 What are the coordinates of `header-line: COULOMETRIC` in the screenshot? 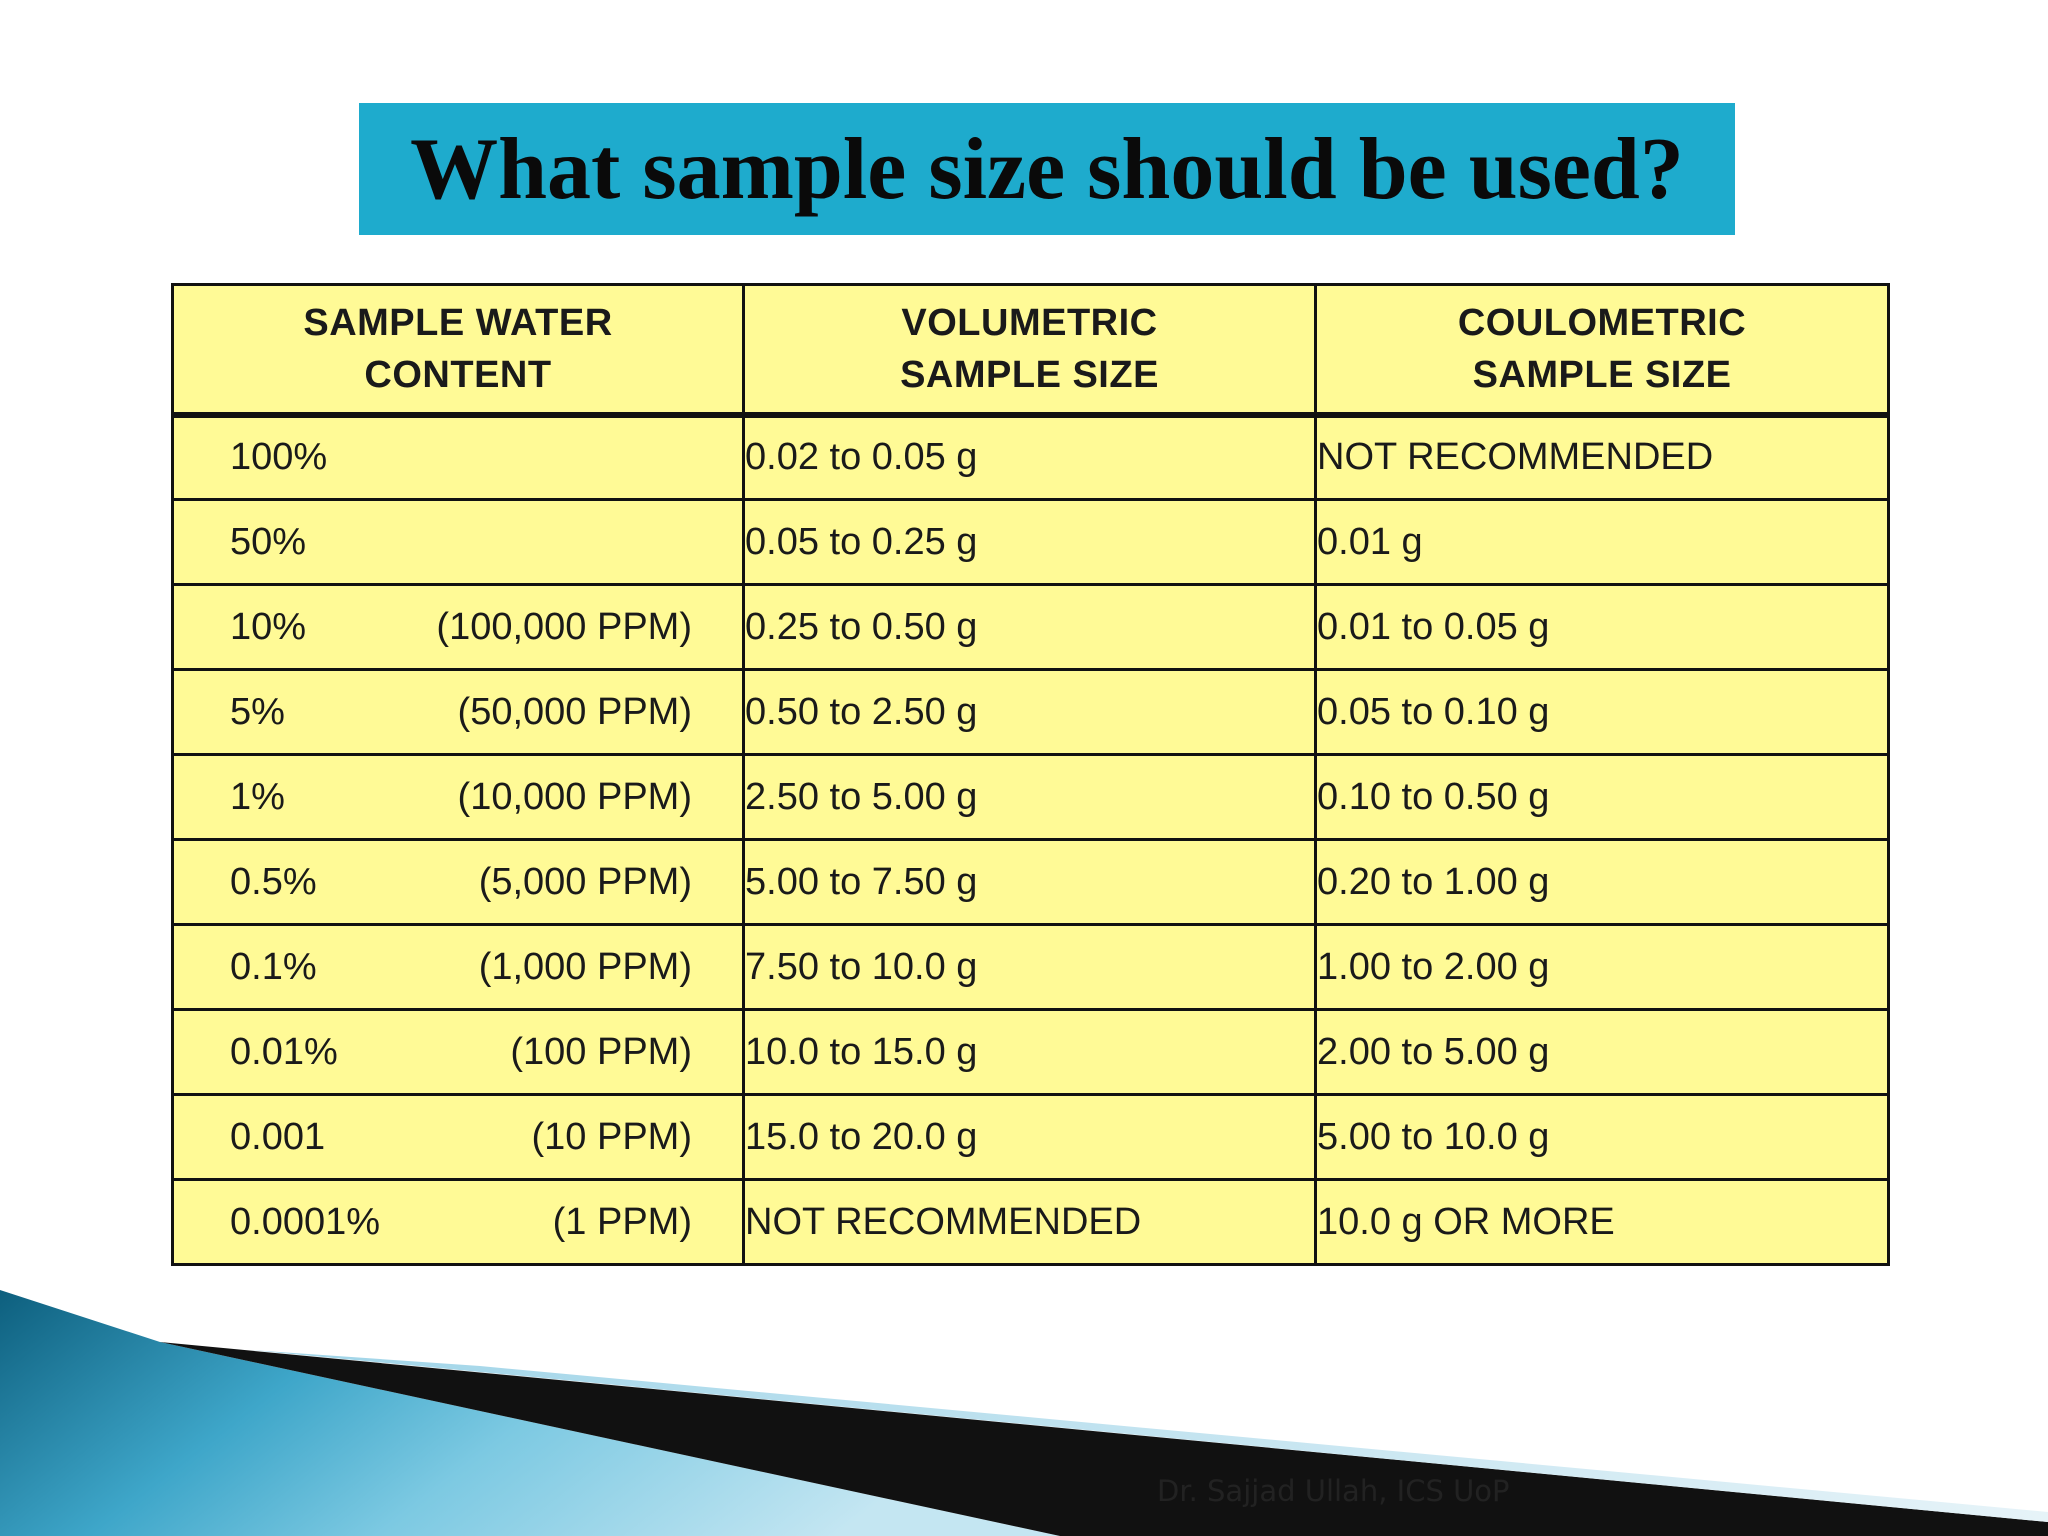 It's located at (1602, 322).